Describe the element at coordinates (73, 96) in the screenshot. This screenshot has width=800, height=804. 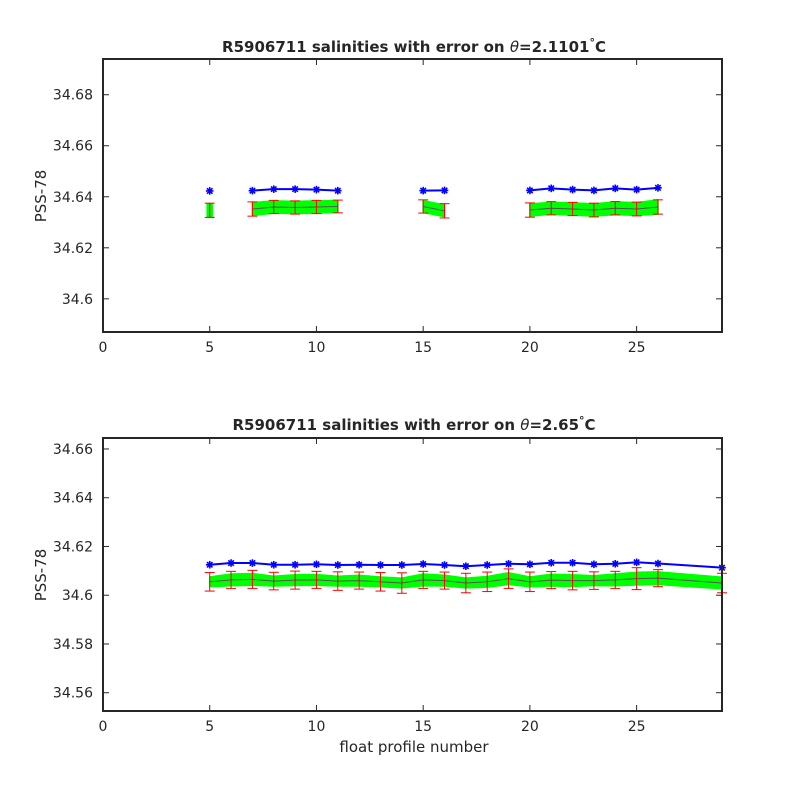
I see `top-ytick-label-4: 34.68` at that location.